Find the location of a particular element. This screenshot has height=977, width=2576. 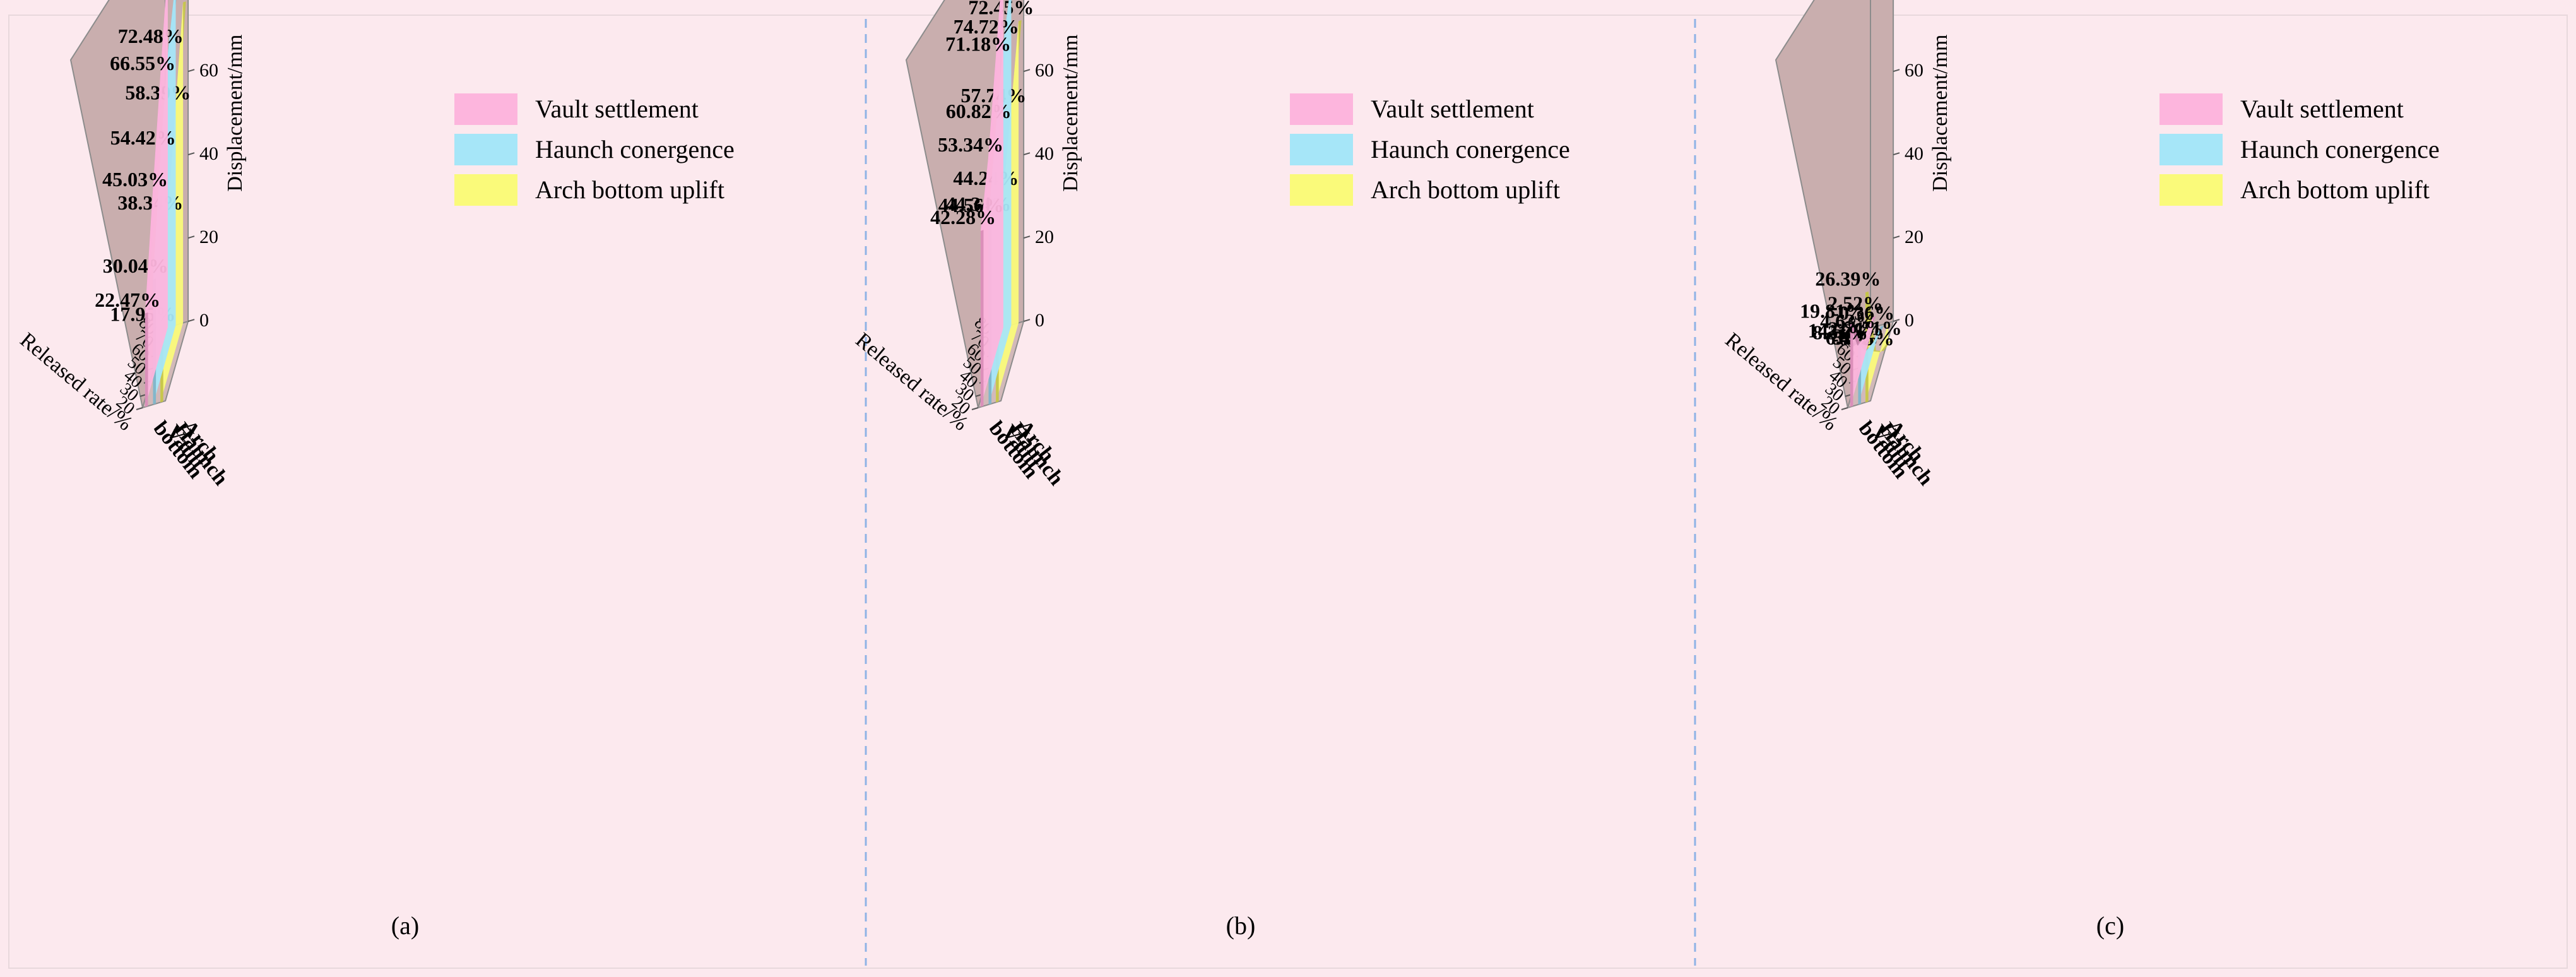

data-label: 19.81% is located at coordinates (1832, 310).